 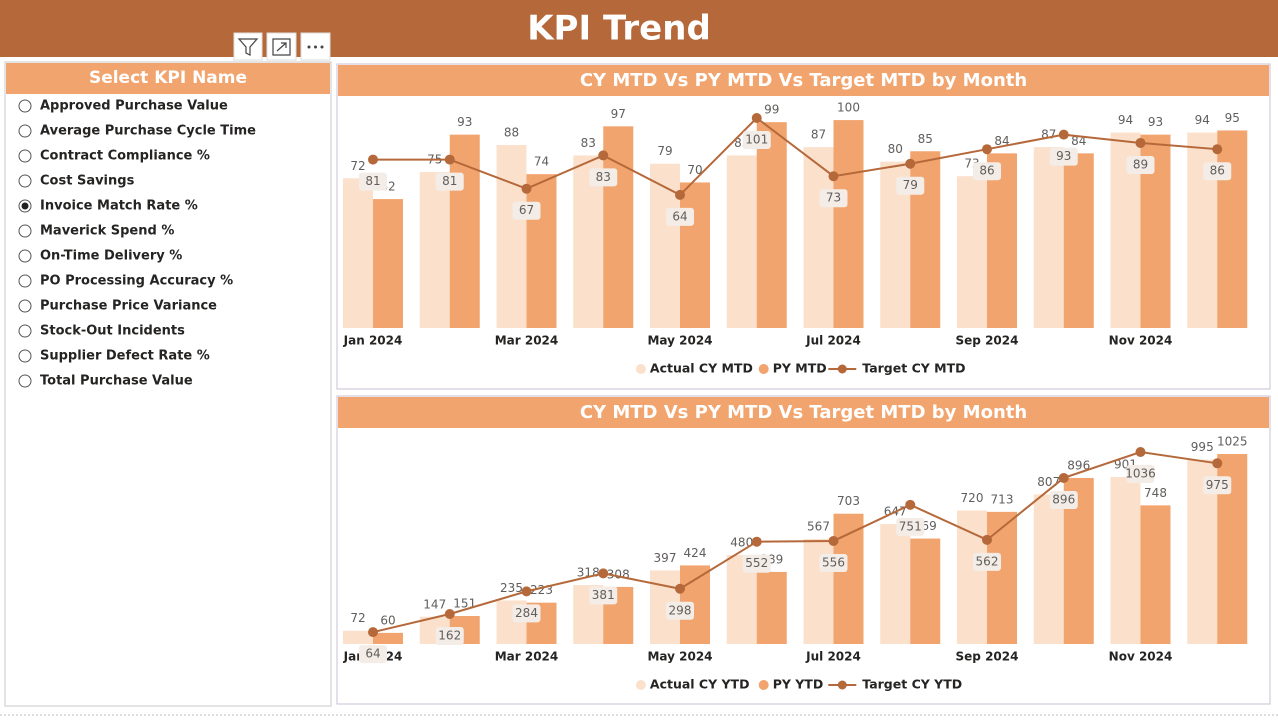 I want to click on slicer-item: Approved Purchase Value, so click(x=134, y=106).